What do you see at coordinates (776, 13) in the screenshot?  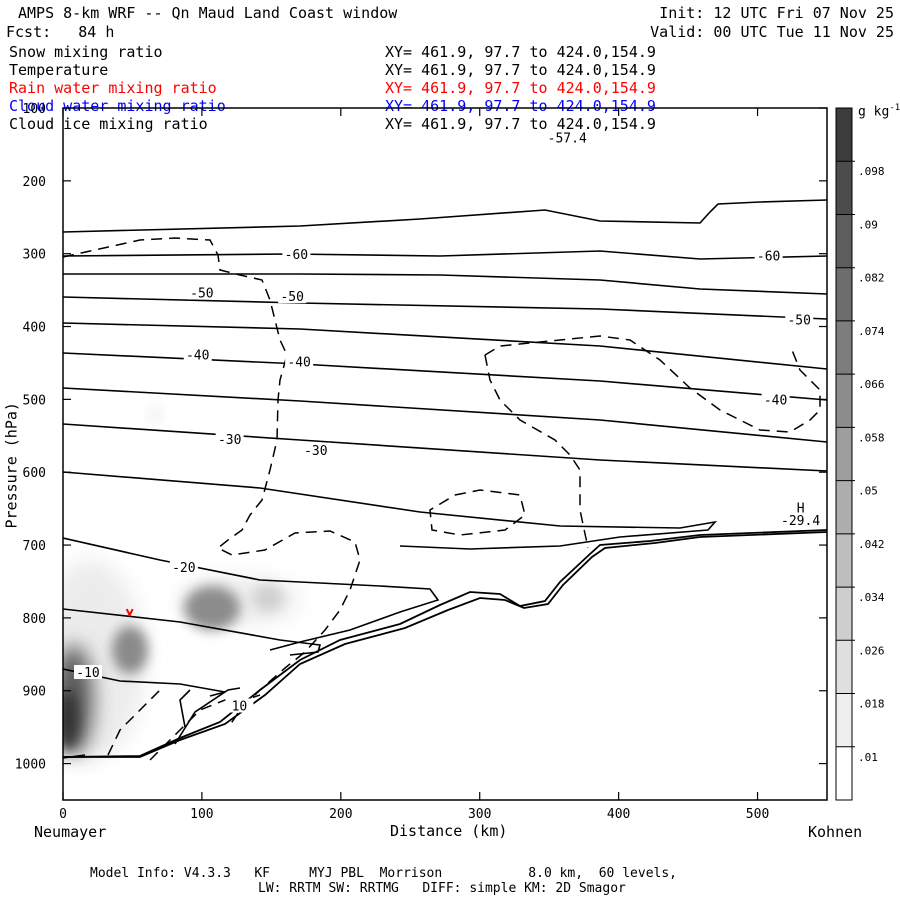 I see `init-time: Init: 12 UTC Fri 07 Nov 25` at bounding box center [776, 13].